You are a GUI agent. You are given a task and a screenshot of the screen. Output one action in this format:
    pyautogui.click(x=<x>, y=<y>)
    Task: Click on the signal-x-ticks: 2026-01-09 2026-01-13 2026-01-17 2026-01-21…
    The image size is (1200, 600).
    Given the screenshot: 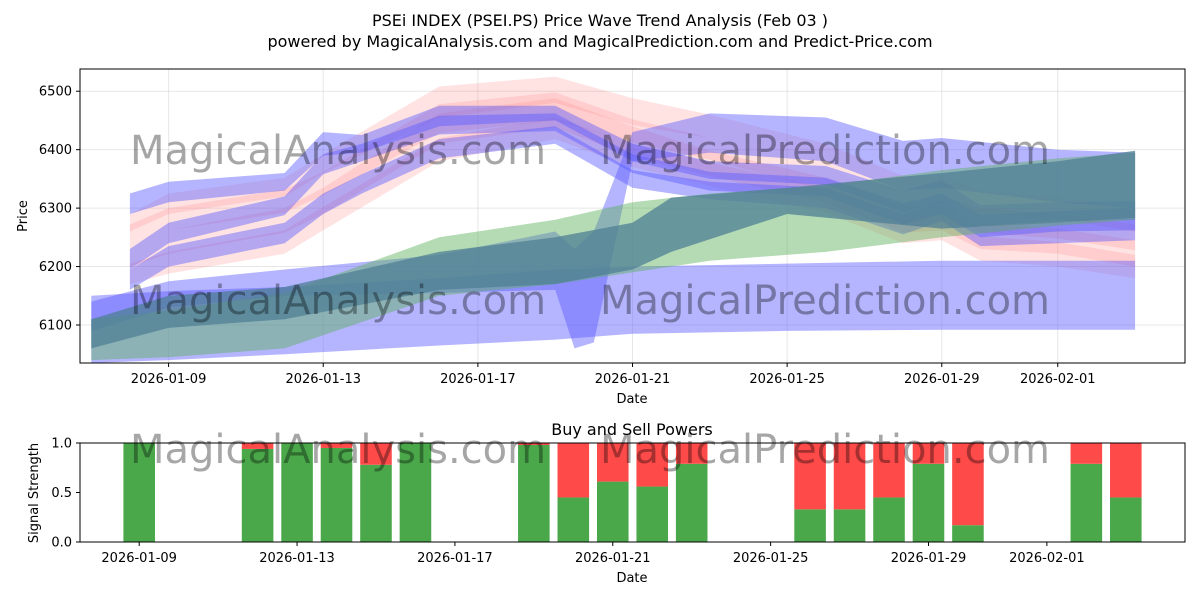 What is the action you would take?
    pyautogui.click(x=593, y=554)
    